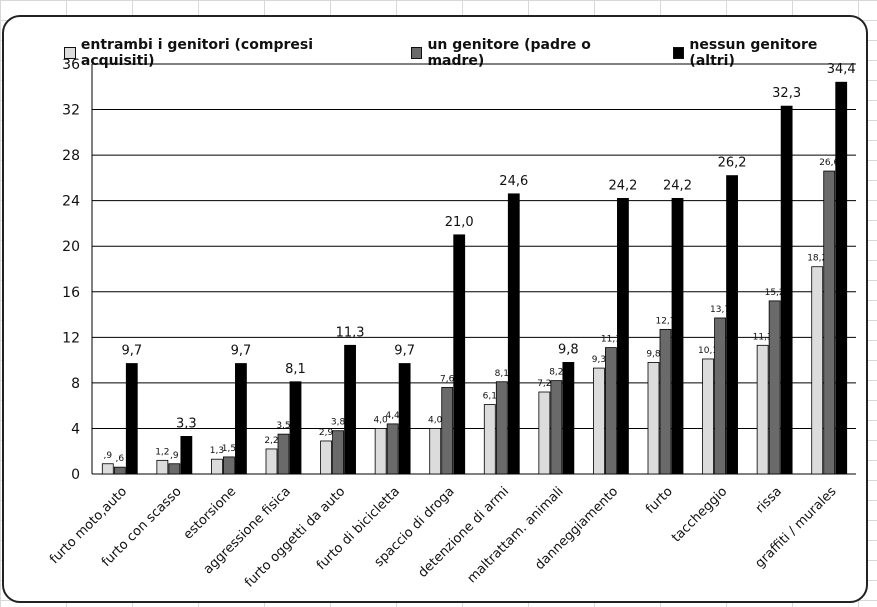  What do you see at coordinates (283, 426) in the screenshot?
I see `bar-value-label: 3,5` at bounding box center [283, 426].